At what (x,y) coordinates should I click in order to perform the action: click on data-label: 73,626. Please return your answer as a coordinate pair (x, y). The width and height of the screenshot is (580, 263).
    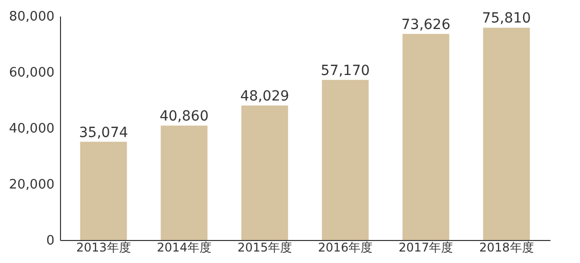
    Looking at the image, I should click on (425, 24).